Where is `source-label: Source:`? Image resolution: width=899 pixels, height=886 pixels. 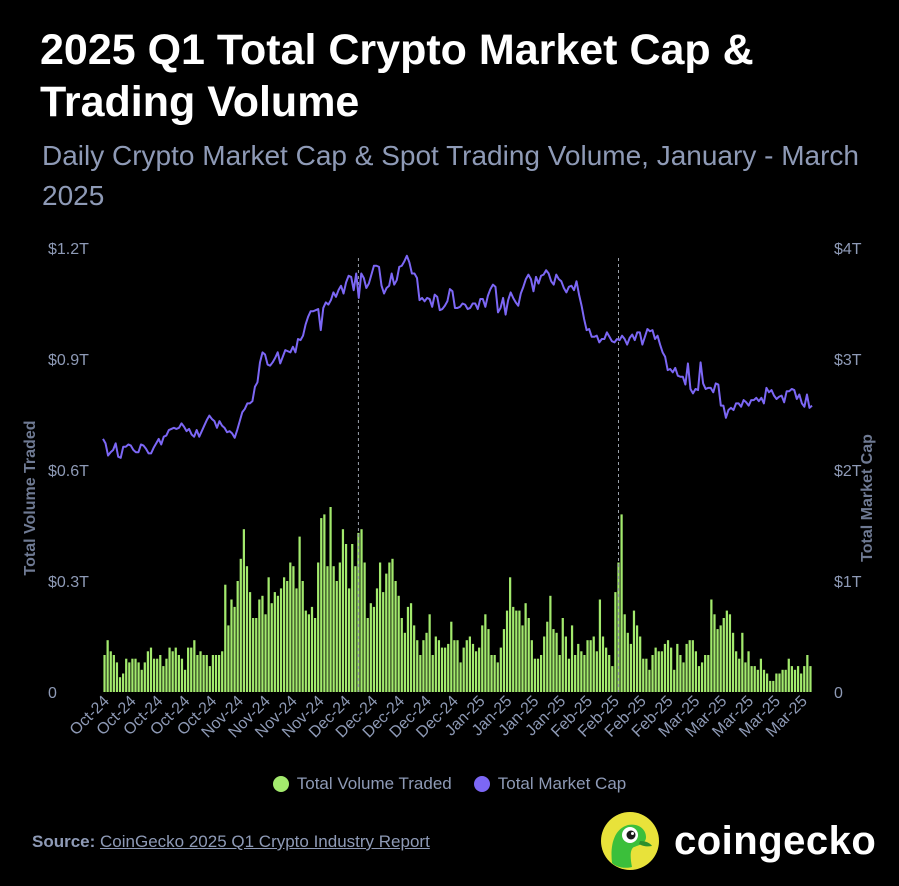
source-label: Source: is located at coordinates (64, 841).